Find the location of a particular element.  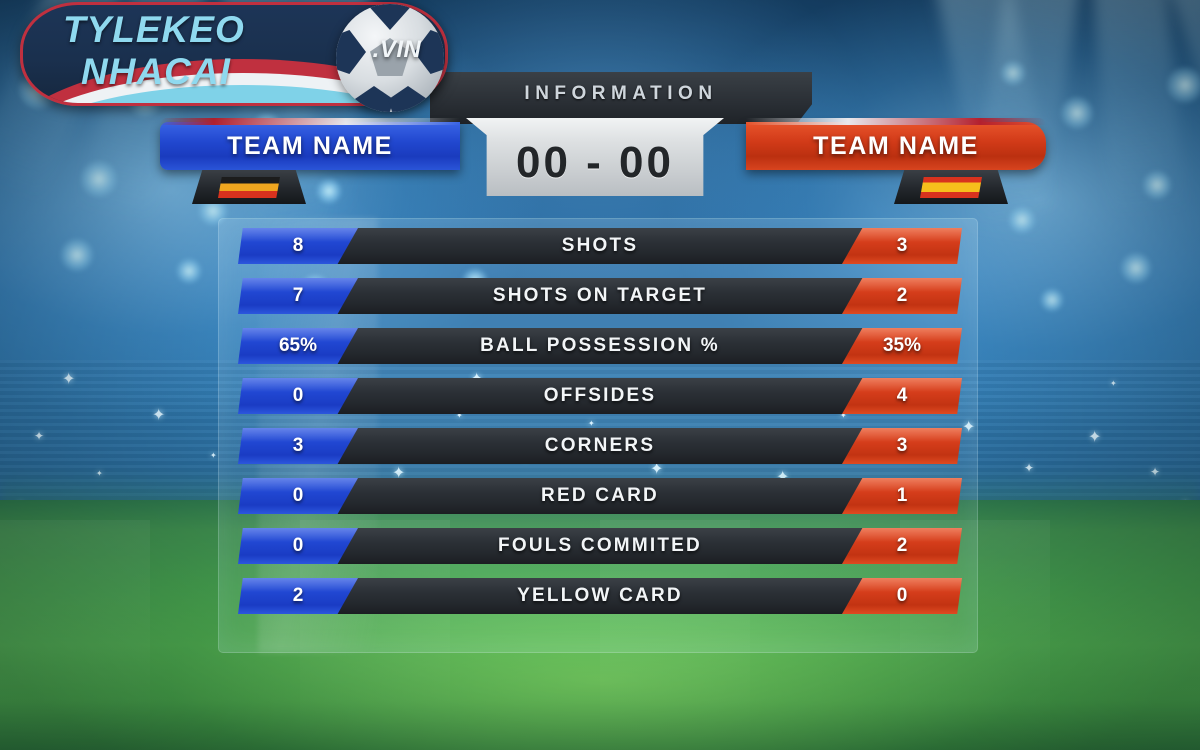

stat-away-value-chip: 0 is located at coordinates (902, 596).